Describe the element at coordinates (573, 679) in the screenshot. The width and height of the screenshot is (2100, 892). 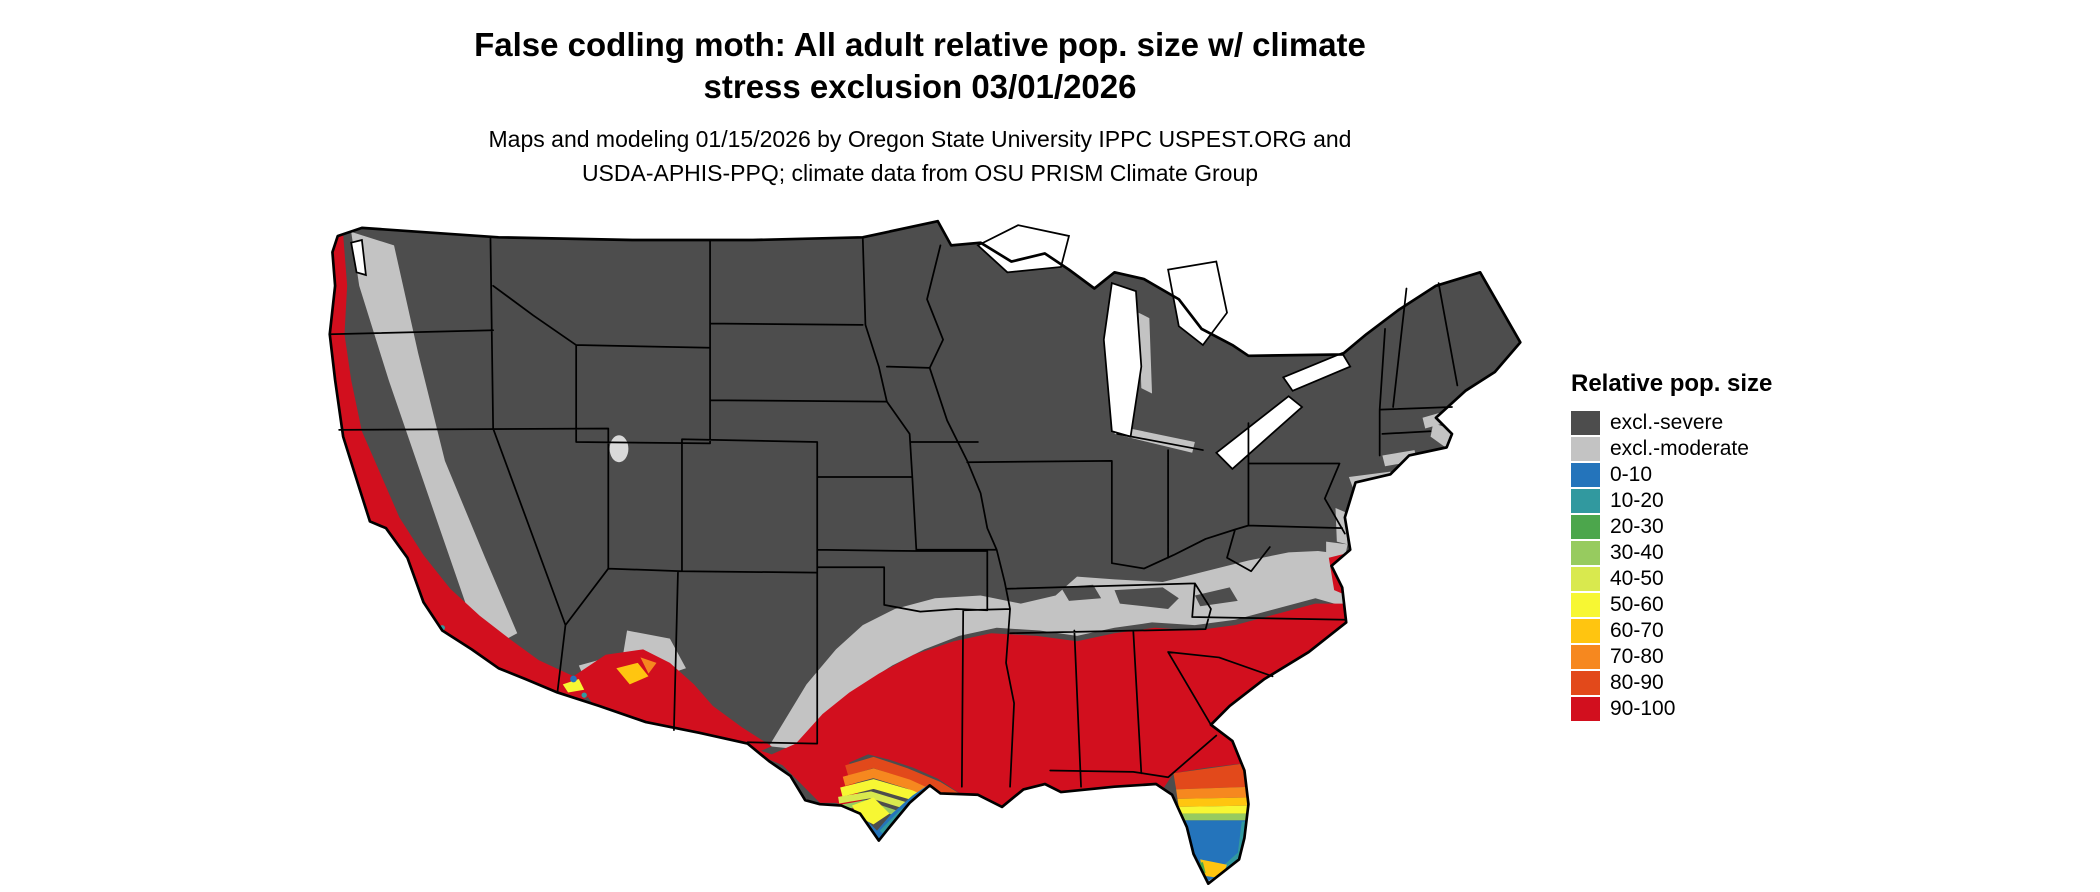
I see `map-region-0-10-az` at that location.